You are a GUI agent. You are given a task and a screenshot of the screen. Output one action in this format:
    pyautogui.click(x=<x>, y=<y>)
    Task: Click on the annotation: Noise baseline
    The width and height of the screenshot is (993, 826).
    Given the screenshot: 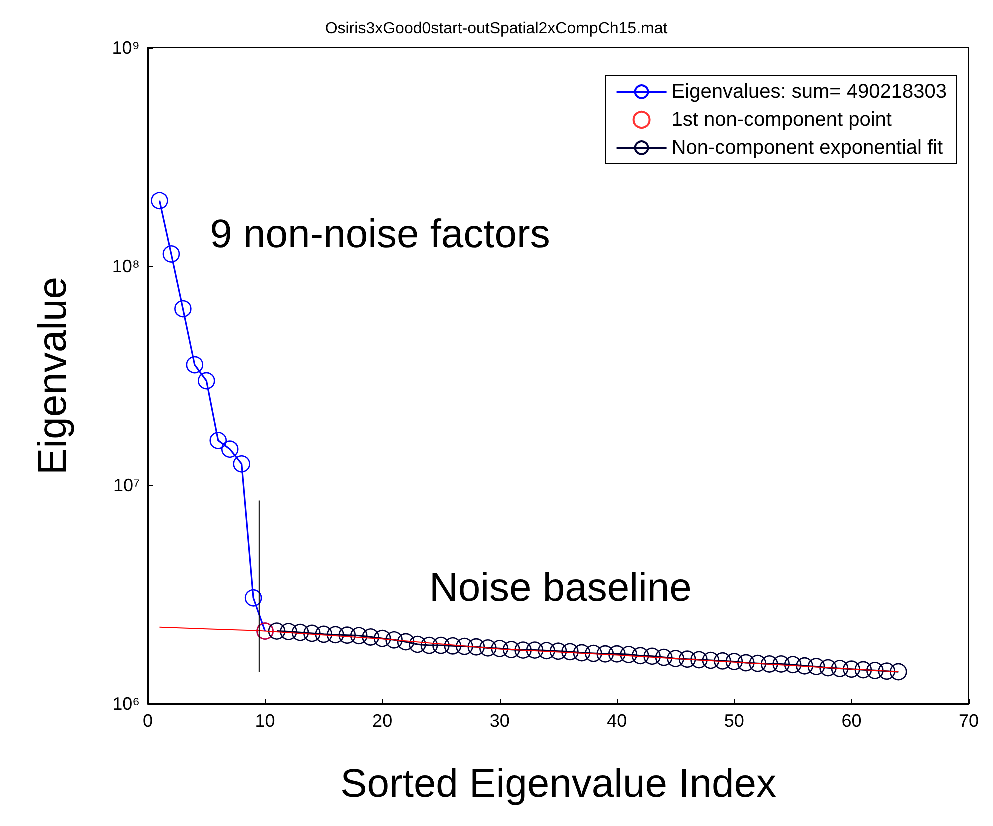 What is the action you would take?
    pyautogui.click(x=560, y=588)
    